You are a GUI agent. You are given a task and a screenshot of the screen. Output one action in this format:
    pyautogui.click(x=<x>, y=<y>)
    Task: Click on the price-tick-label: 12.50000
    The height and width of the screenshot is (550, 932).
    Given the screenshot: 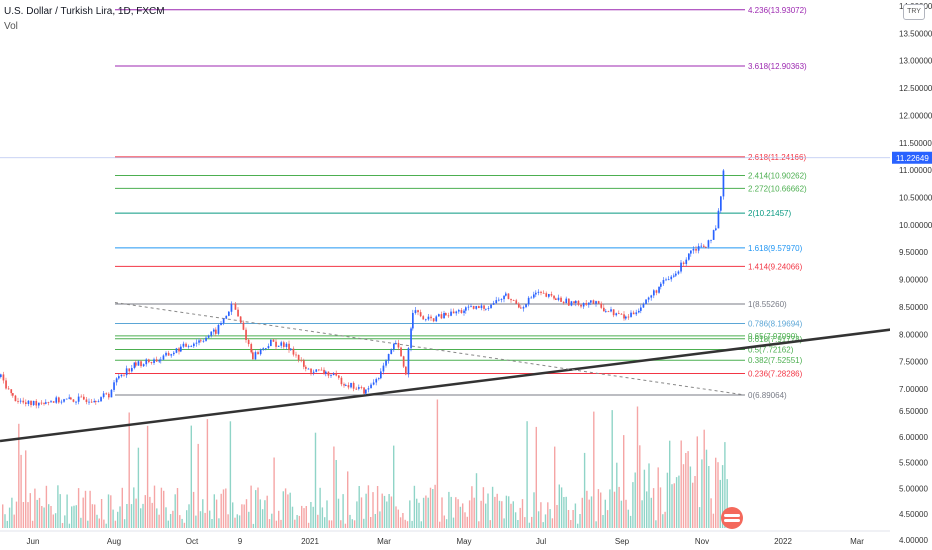 What is the action you would take?
    pyautogui.click(x=915, y=88)
    